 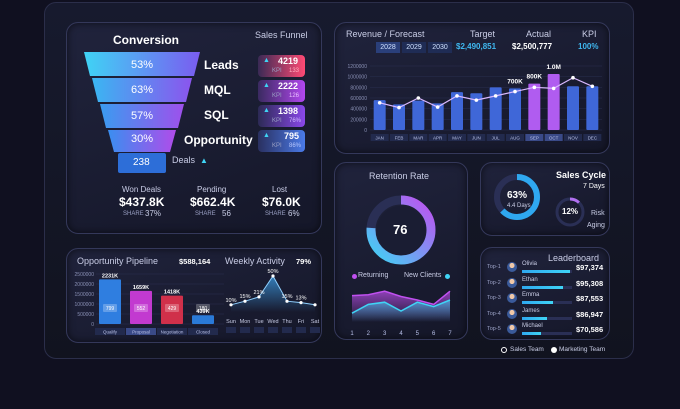 What do you see at coordinates (369, 334) in the screenshot?
I see `x-tick-label: 2` at bounding box center [369, 334].